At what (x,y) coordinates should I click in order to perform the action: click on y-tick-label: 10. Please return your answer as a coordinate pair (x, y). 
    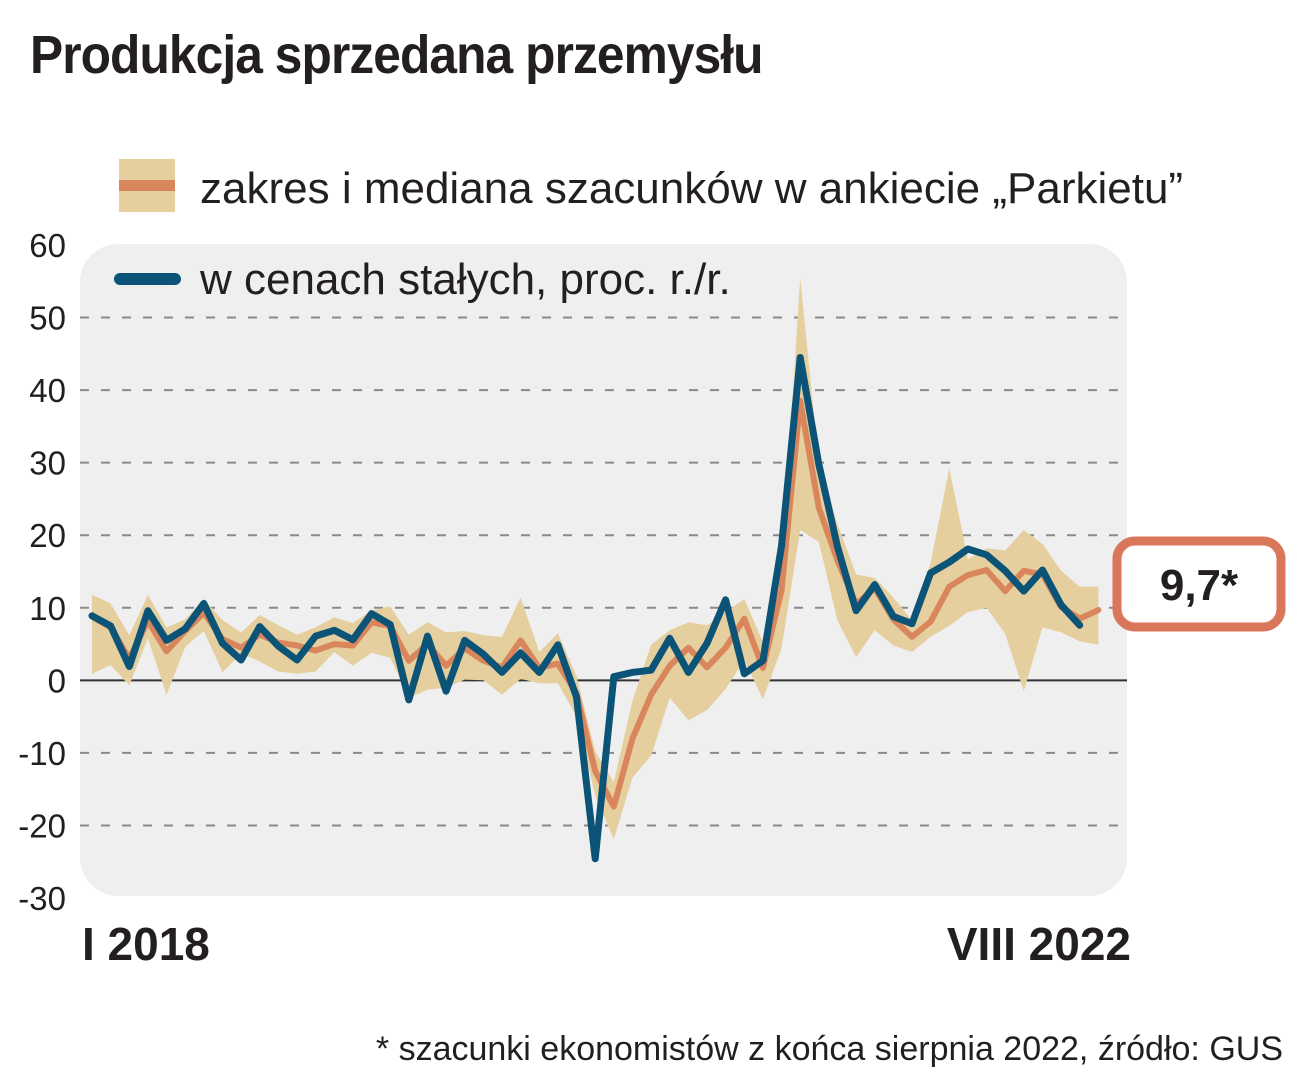
    Looking at the image, I should click on (47, 608).